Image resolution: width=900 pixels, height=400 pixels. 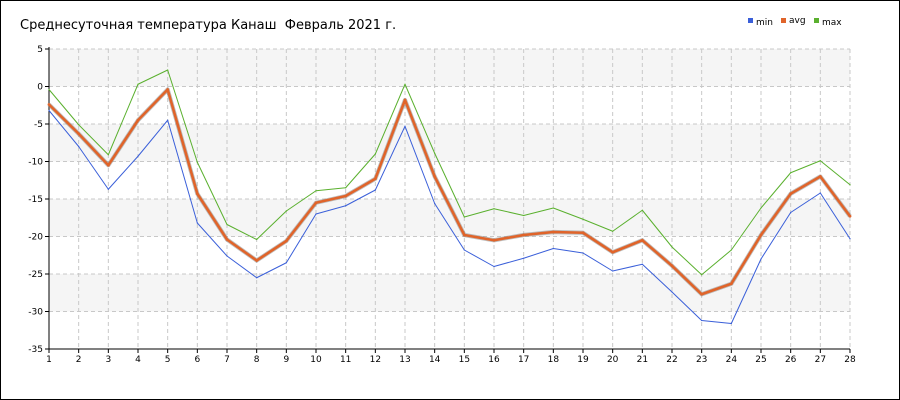 I want to click on y-tick-label: 5, so click(x=40, y=50).